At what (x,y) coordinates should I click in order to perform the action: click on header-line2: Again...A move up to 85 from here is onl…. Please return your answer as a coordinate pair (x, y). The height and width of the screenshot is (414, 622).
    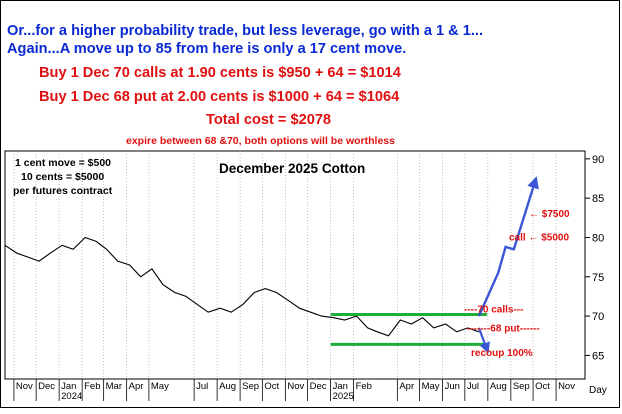
    Looking at the image, I should click on (206, 49).